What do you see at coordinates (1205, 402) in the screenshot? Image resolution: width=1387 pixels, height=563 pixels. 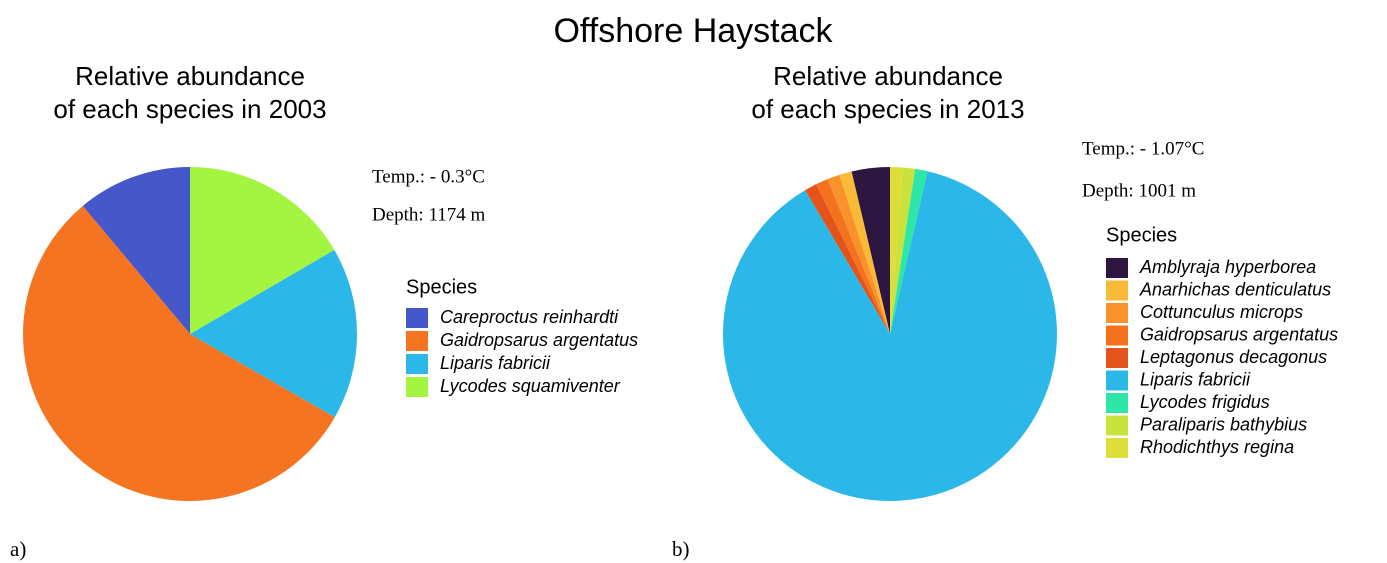 I see `legend-label: Lycodes frigidus` at bounding box center [1205, 402].